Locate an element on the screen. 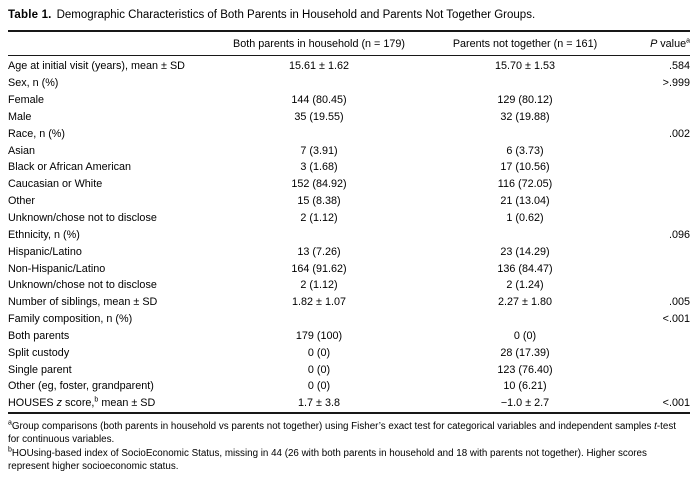 The height and width of the screenshot is (478, 700). superscript-marker: b is located at coordinates (96, 400).